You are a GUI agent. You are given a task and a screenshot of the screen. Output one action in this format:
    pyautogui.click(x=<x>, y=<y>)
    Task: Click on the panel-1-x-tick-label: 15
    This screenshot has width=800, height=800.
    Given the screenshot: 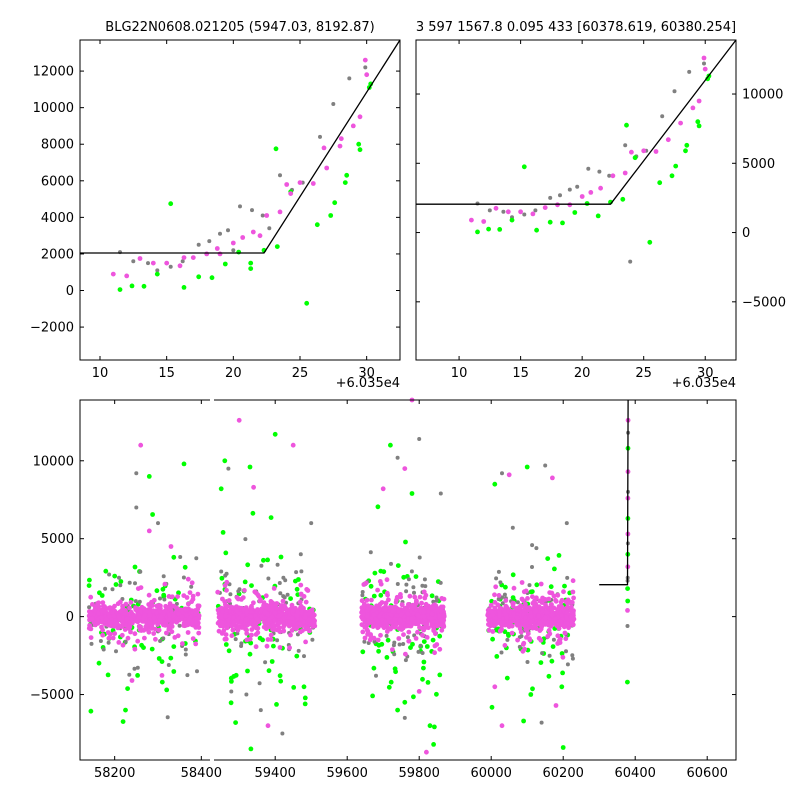 What is the action you would take?
    pyautogui.click(x=166, y=373)
    